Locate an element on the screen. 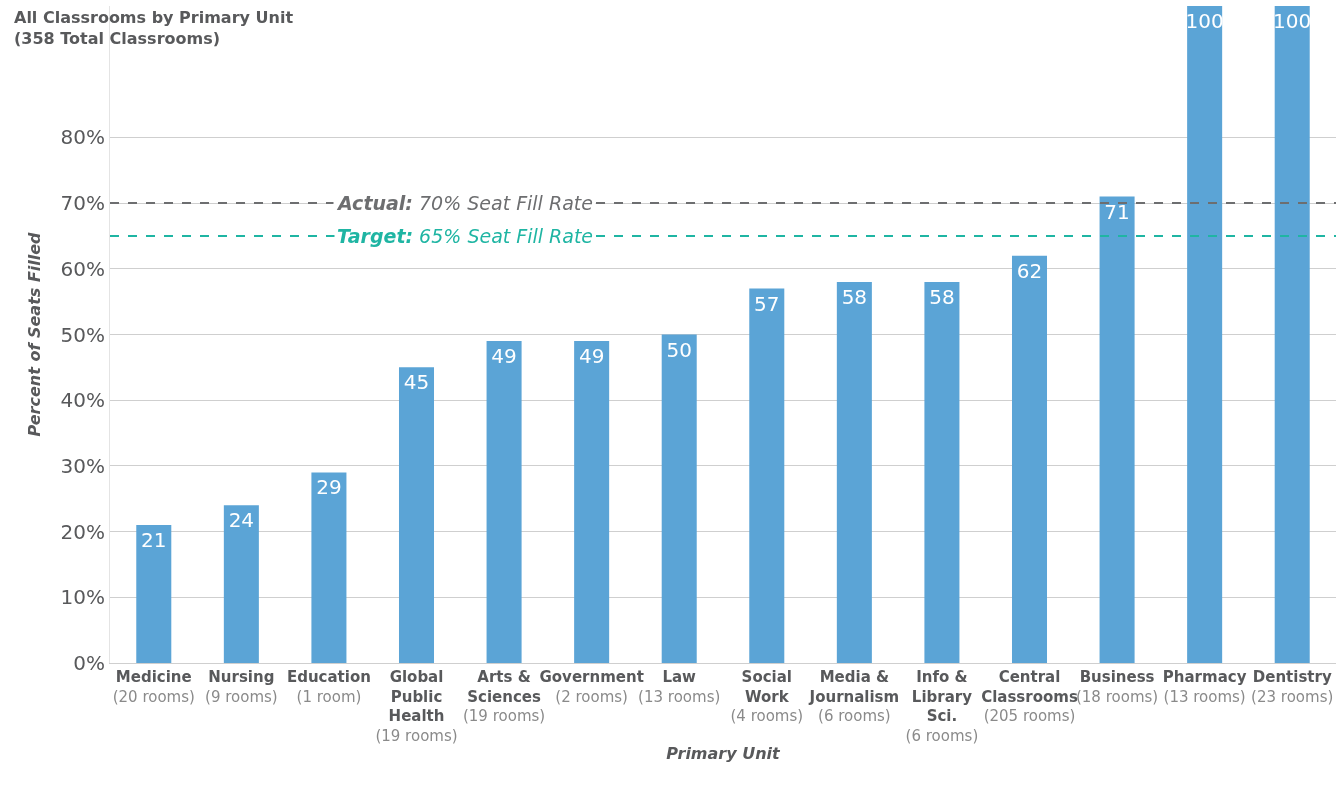  x-tick-label: Social Work (4 rooms) is located at coordinates (767, 696).